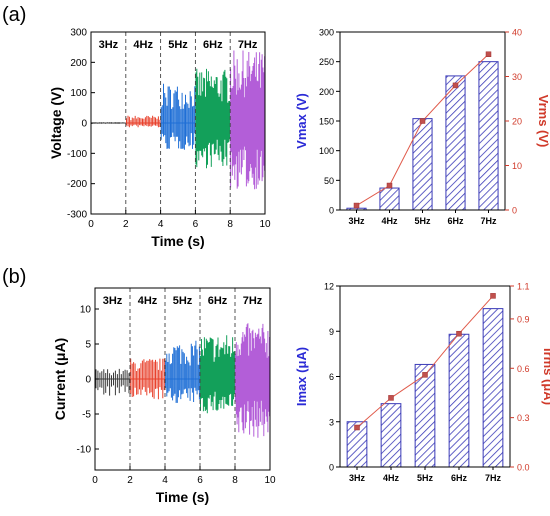 This screenshot has width=550, height=516. I want to click on rms-point-6Hz, so click(455, 85).